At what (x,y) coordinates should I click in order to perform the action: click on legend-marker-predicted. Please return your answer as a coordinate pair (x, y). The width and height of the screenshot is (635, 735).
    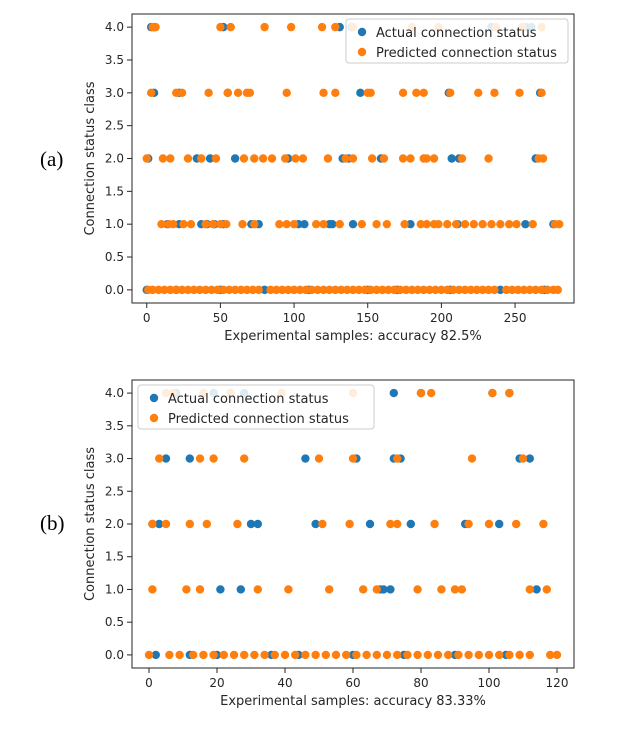
    Looking at the image, I should click on (362, 52).